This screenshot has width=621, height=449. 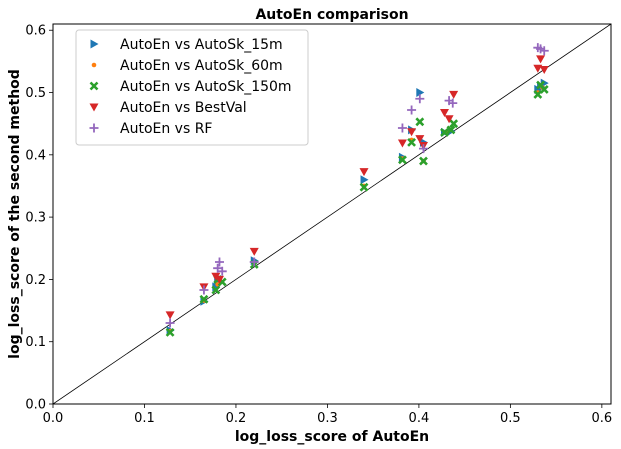 What do you see at coordinates (331, 15) in the screenshot?
I see `chart-title: AutoEn comparison` at bounding box center [331, 15].